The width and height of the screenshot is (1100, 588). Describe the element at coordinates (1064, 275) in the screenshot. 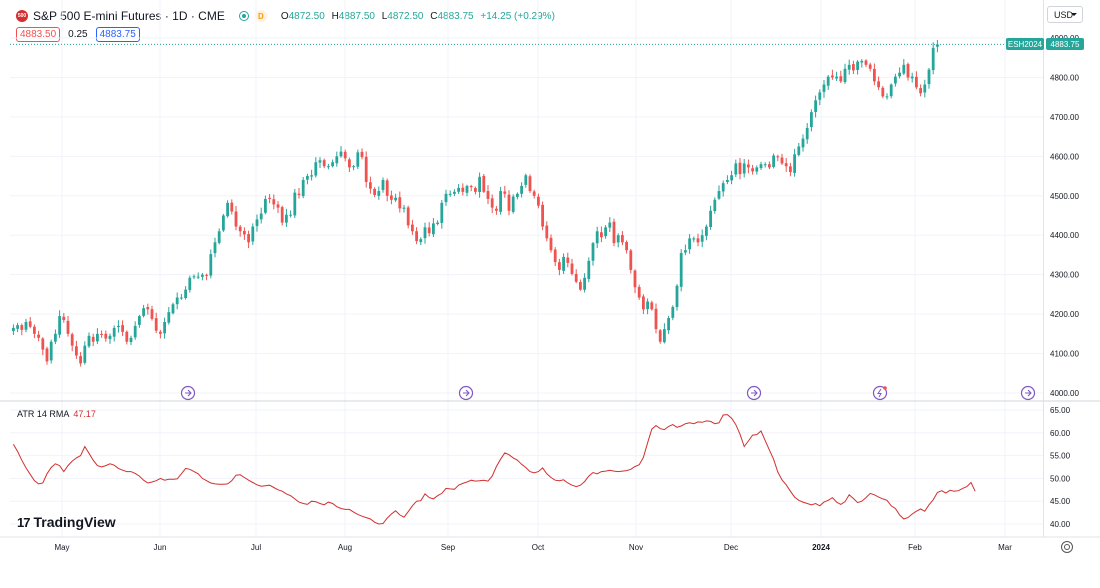

I see `price-tick-label: 4300.00` at that location.